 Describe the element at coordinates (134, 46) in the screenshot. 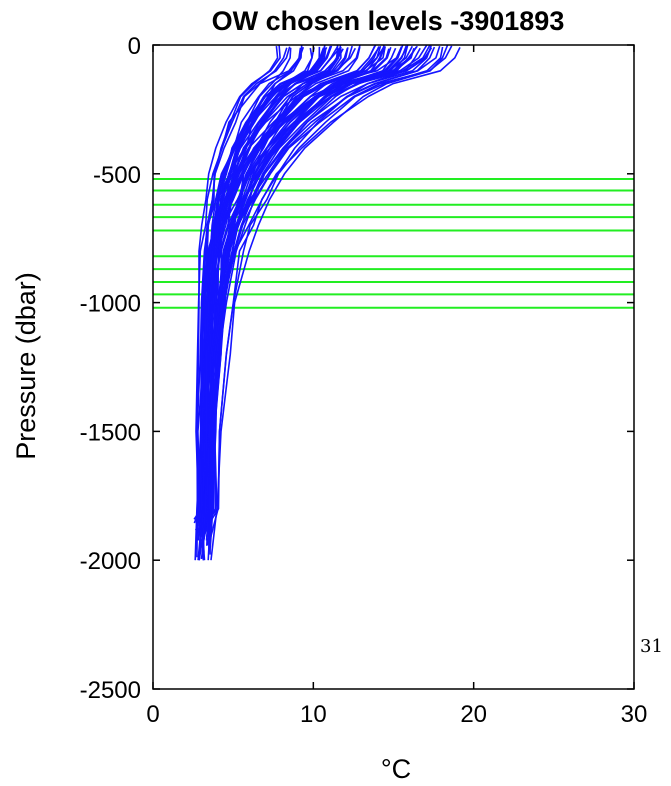

I see `y-tick-label: 0` at that location.